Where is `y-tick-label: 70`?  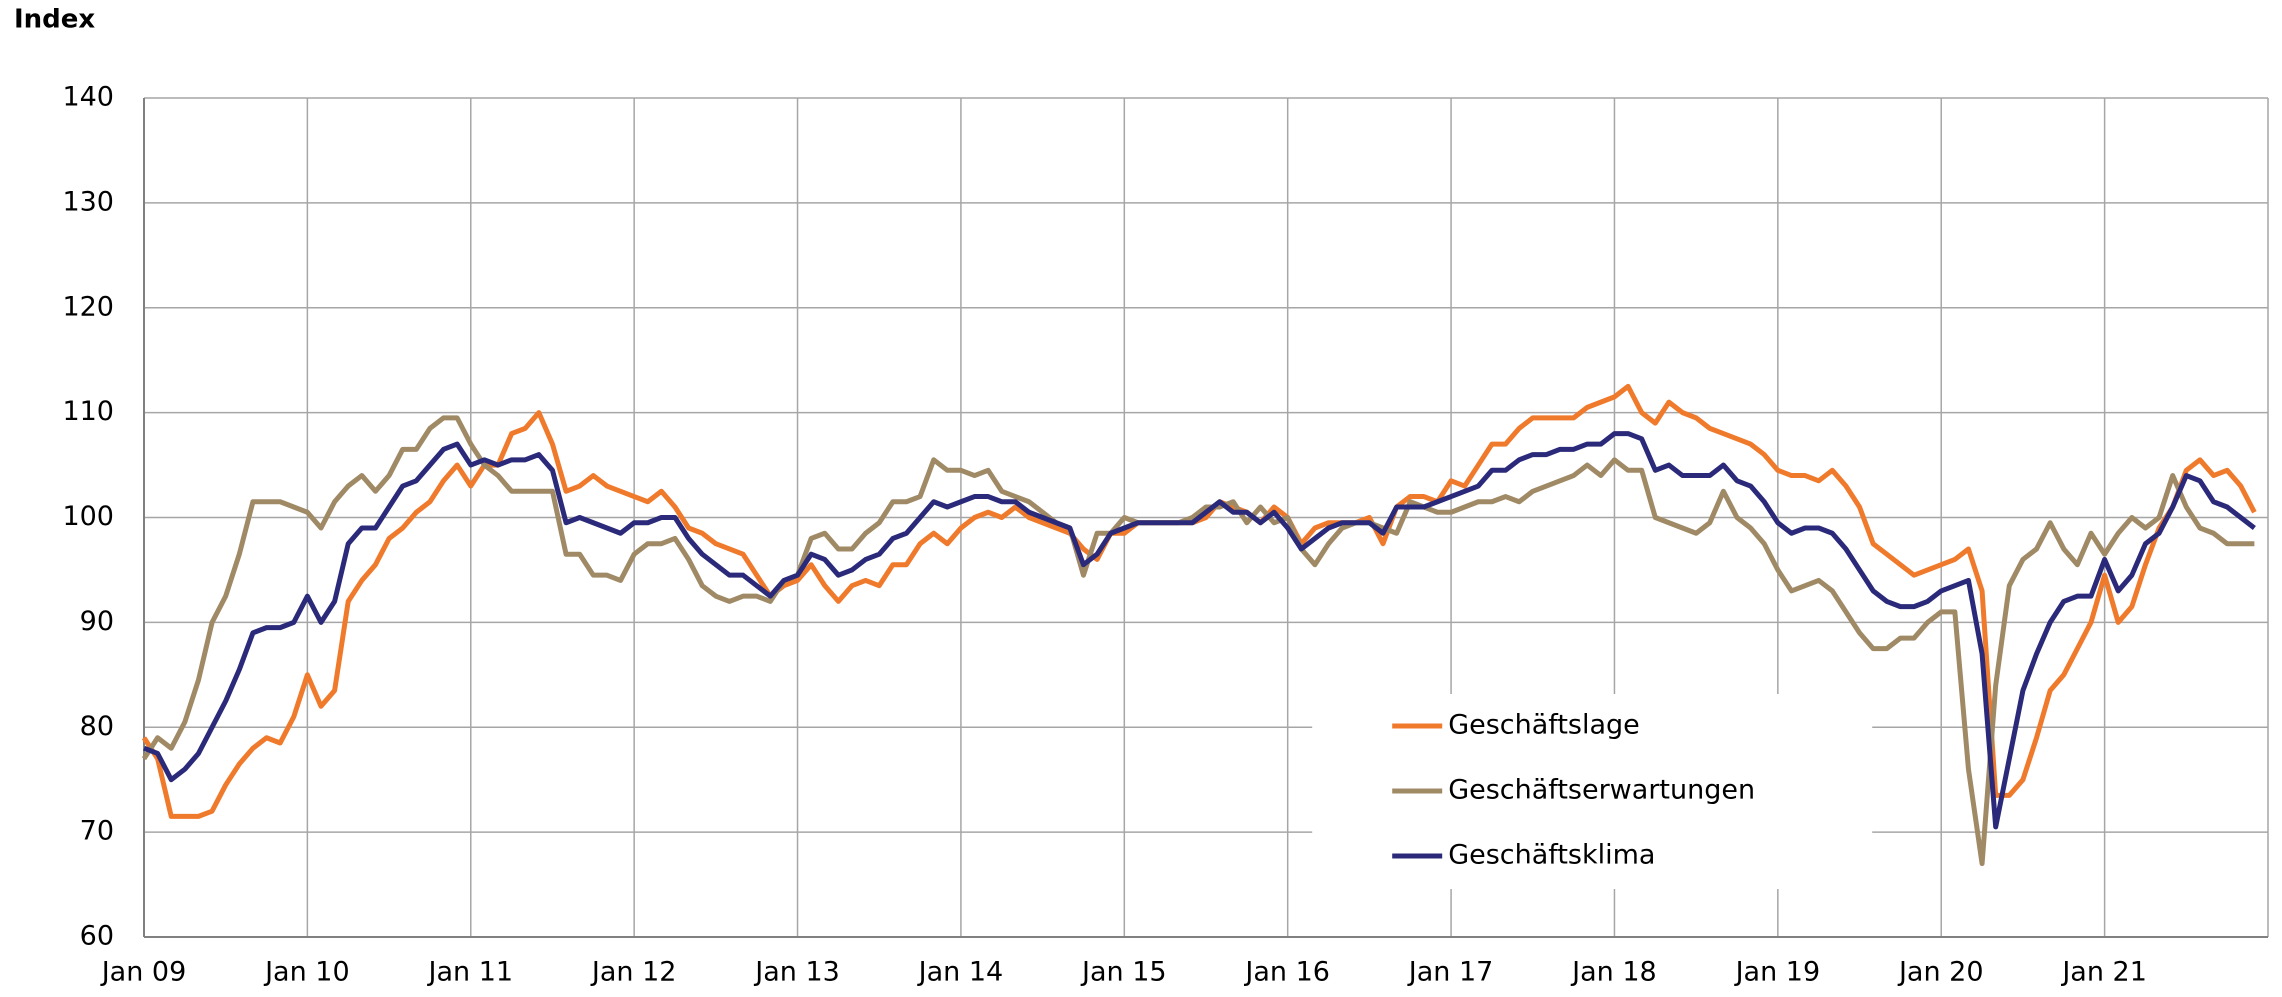
y-tick-label: 70 is located at coordinates (97, 831).